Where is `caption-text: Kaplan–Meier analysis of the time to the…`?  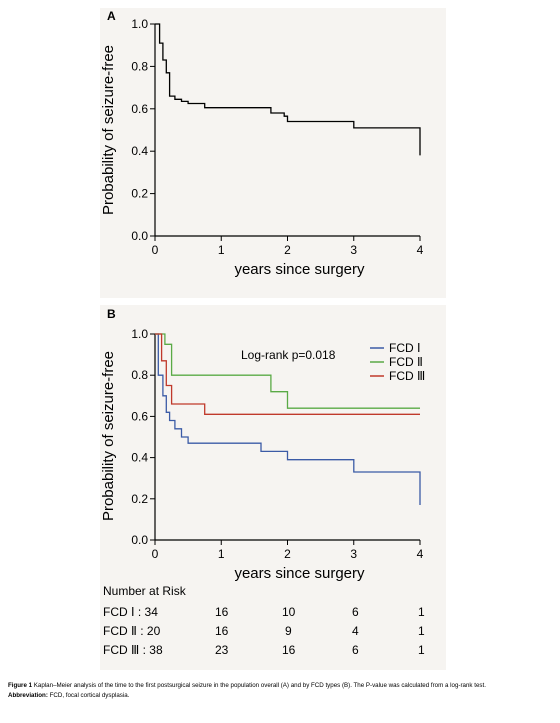
caption-text: Kaplan–Meier analysis of the time to the… is located at coordinates (259, 685).